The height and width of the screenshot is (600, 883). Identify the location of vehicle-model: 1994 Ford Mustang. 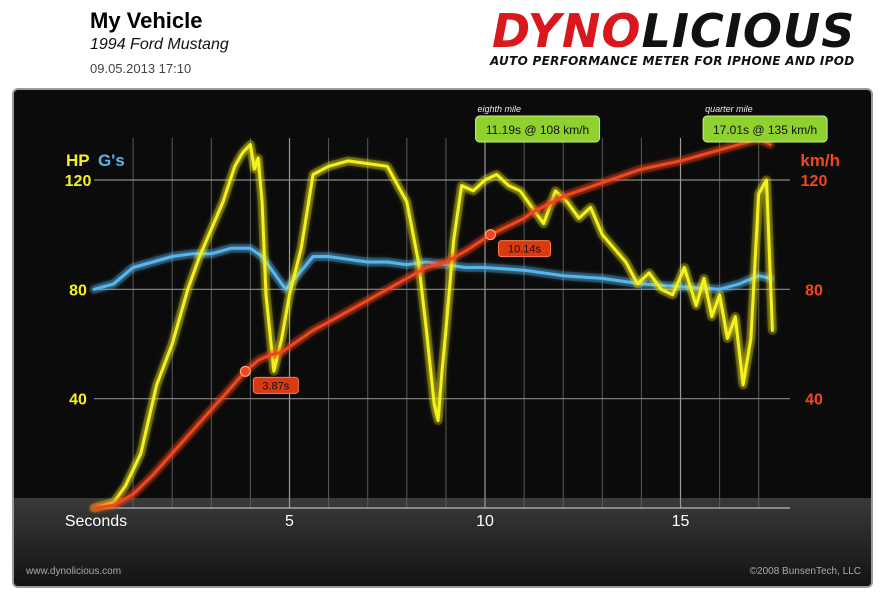
(159, 44).